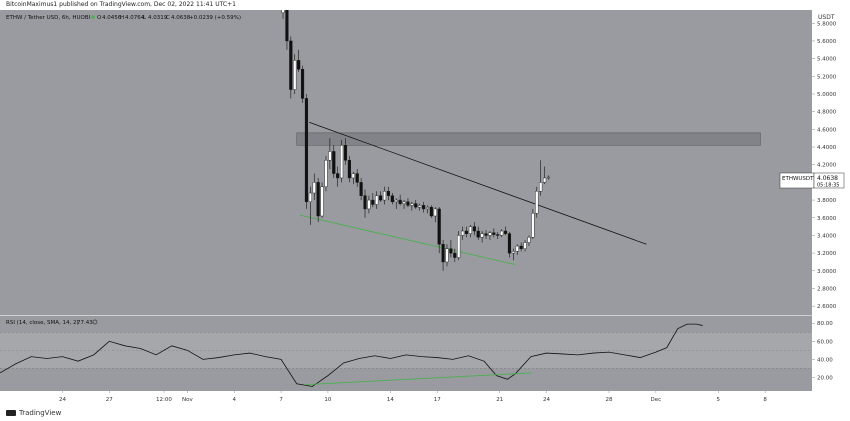 This screenshot has width=850, height=421. What do you see at coordinates (33, 413) in the screenshot?
I see `tradingview-logo: TradingView` at bounding box center [33, 413].